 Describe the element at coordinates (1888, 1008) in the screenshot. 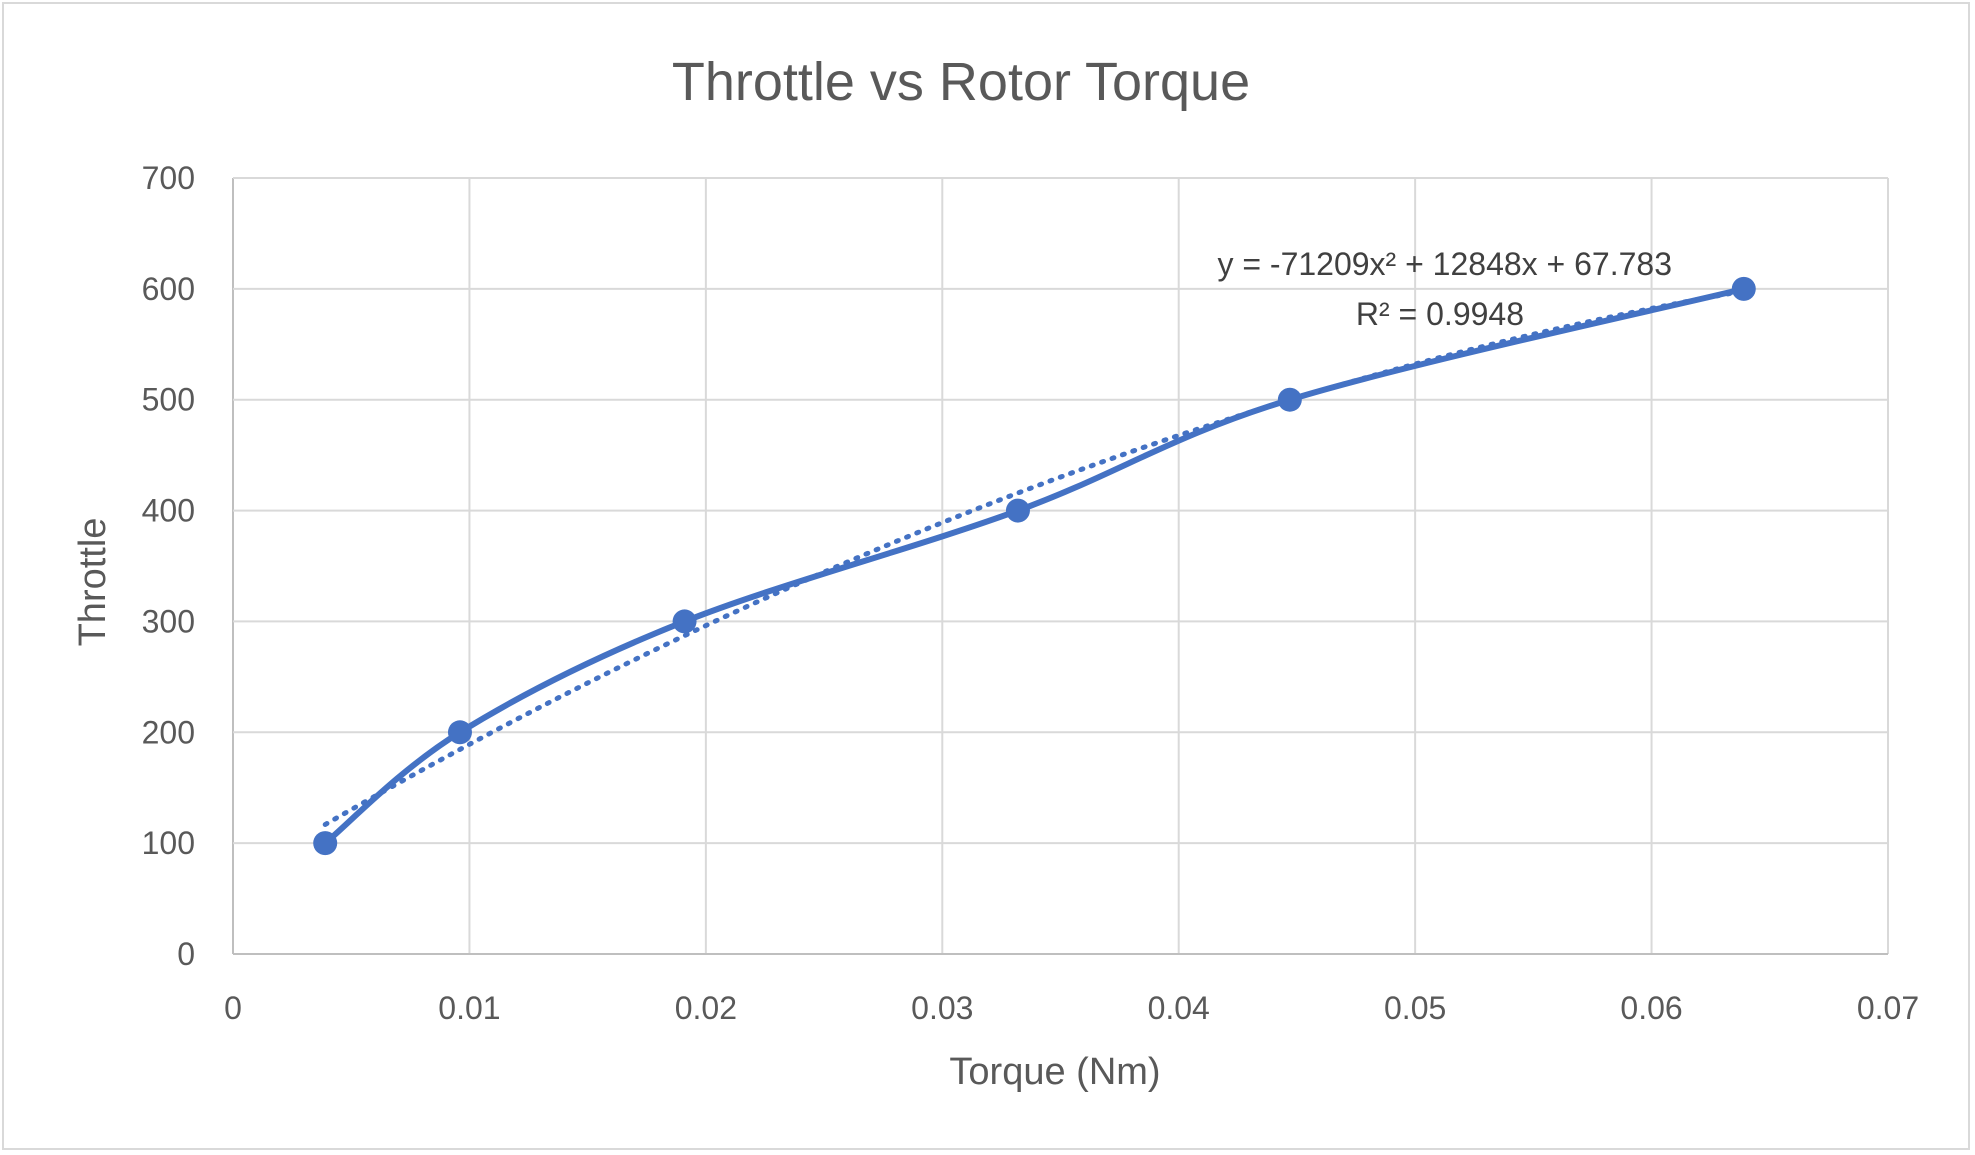

I see `x-tick-label: 0.07` at that location.